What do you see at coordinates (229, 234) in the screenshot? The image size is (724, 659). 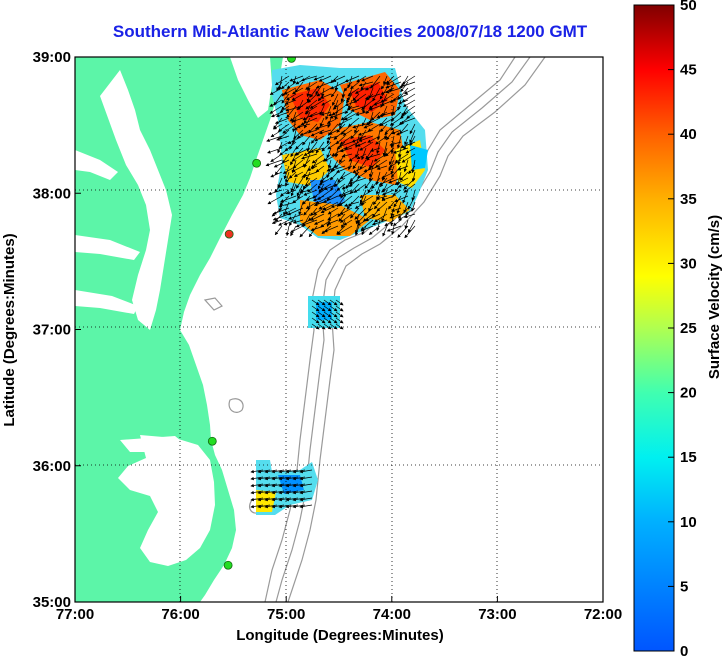 I see `station-marker-inactive` at bounding box center [229, 234].